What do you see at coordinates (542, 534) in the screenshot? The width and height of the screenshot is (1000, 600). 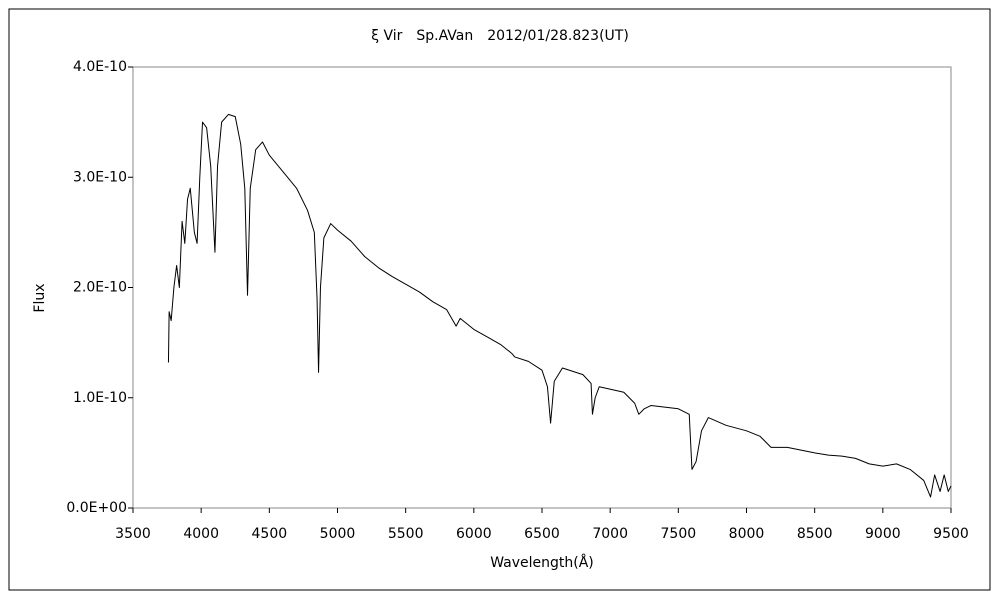 I see `x-tick-label: 6500` at bounding box center [542, 534].